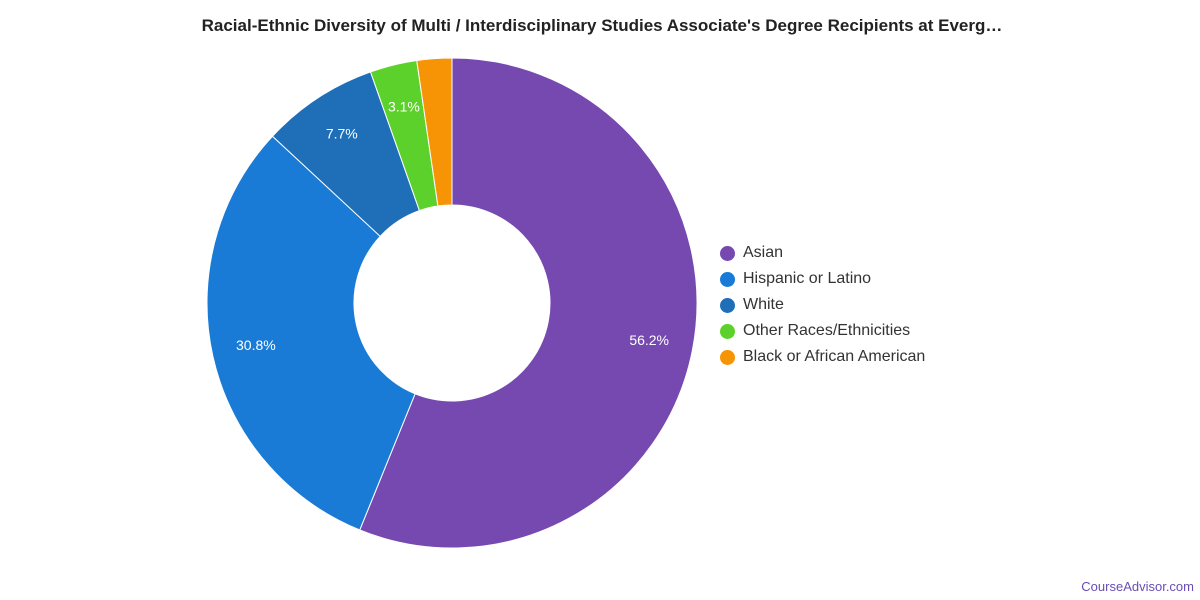  I want to click on legend-item-white: White, so click(822, 305).